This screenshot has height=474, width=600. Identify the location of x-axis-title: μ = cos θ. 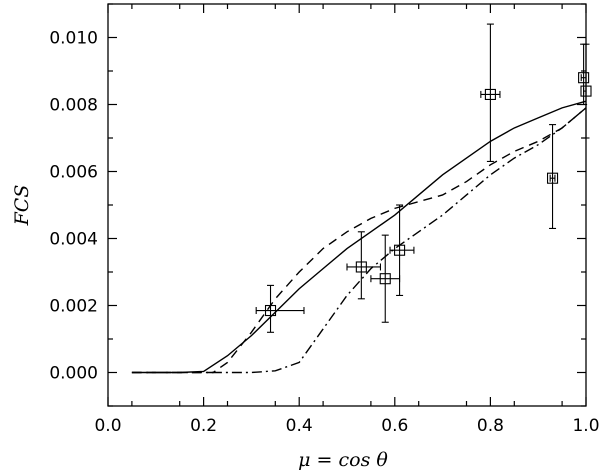
(343, 460).